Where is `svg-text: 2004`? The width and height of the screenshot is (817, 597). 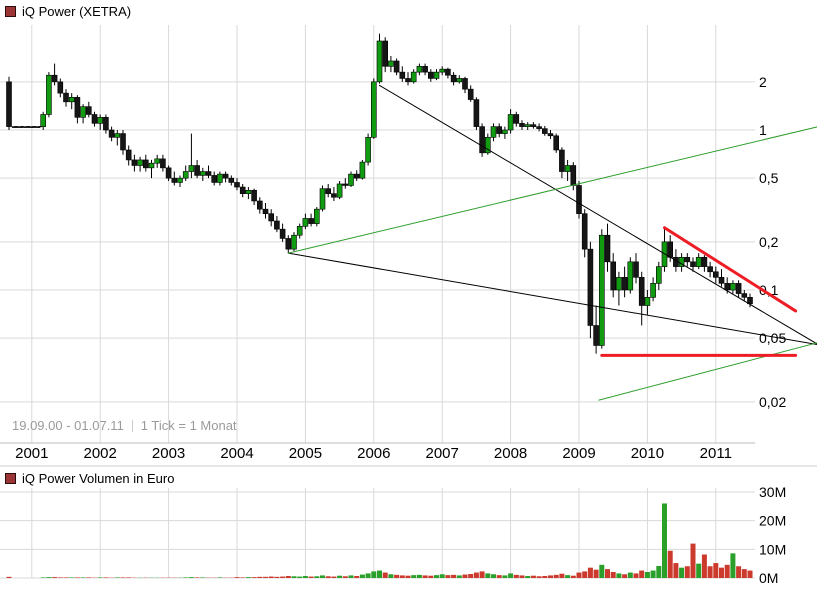 svg-text: 2004 is located at coordinates (236, 453).